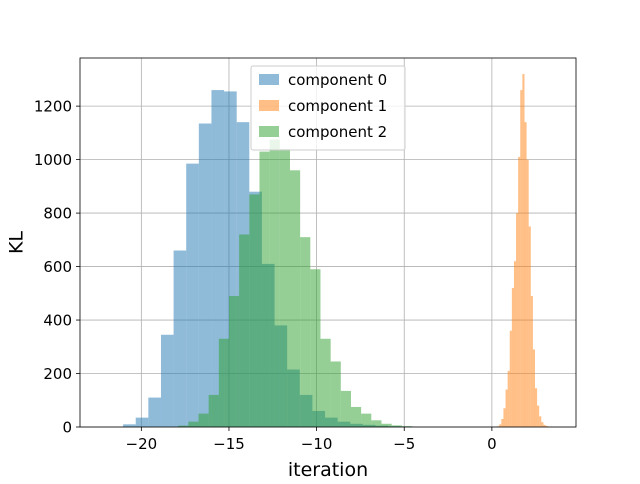 The image size is (640, 484). What do you see at coordinates (328, 469) in the screenshot?
I see `x-axis-label: iteration` at bounding box center [328, 469].